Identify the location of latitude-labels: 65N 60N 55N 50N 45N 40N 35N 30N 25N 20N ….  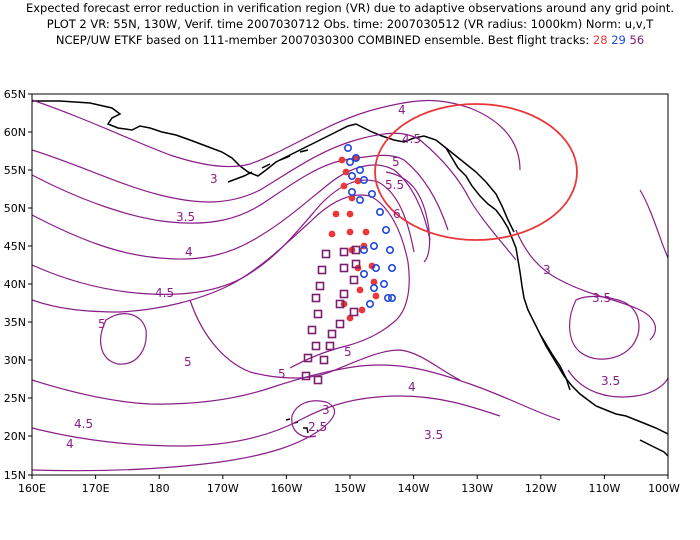
(15, 285).